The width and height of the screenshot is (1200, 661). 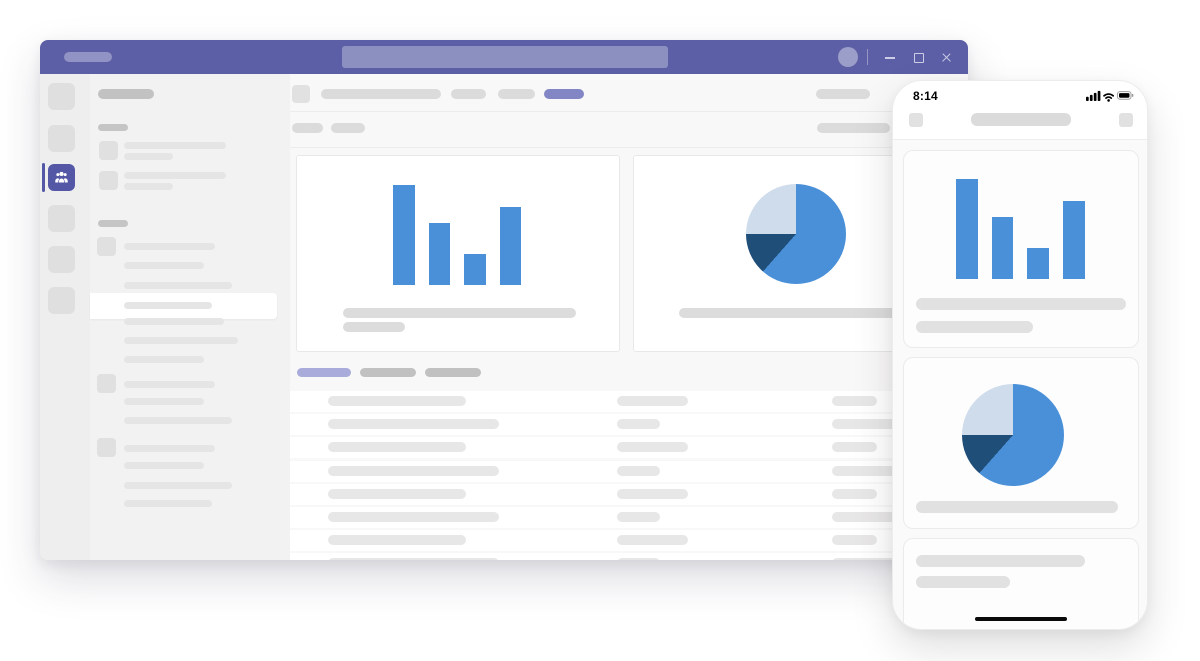 I want to click on header-action-placeholder, so click(x=843, y=94).